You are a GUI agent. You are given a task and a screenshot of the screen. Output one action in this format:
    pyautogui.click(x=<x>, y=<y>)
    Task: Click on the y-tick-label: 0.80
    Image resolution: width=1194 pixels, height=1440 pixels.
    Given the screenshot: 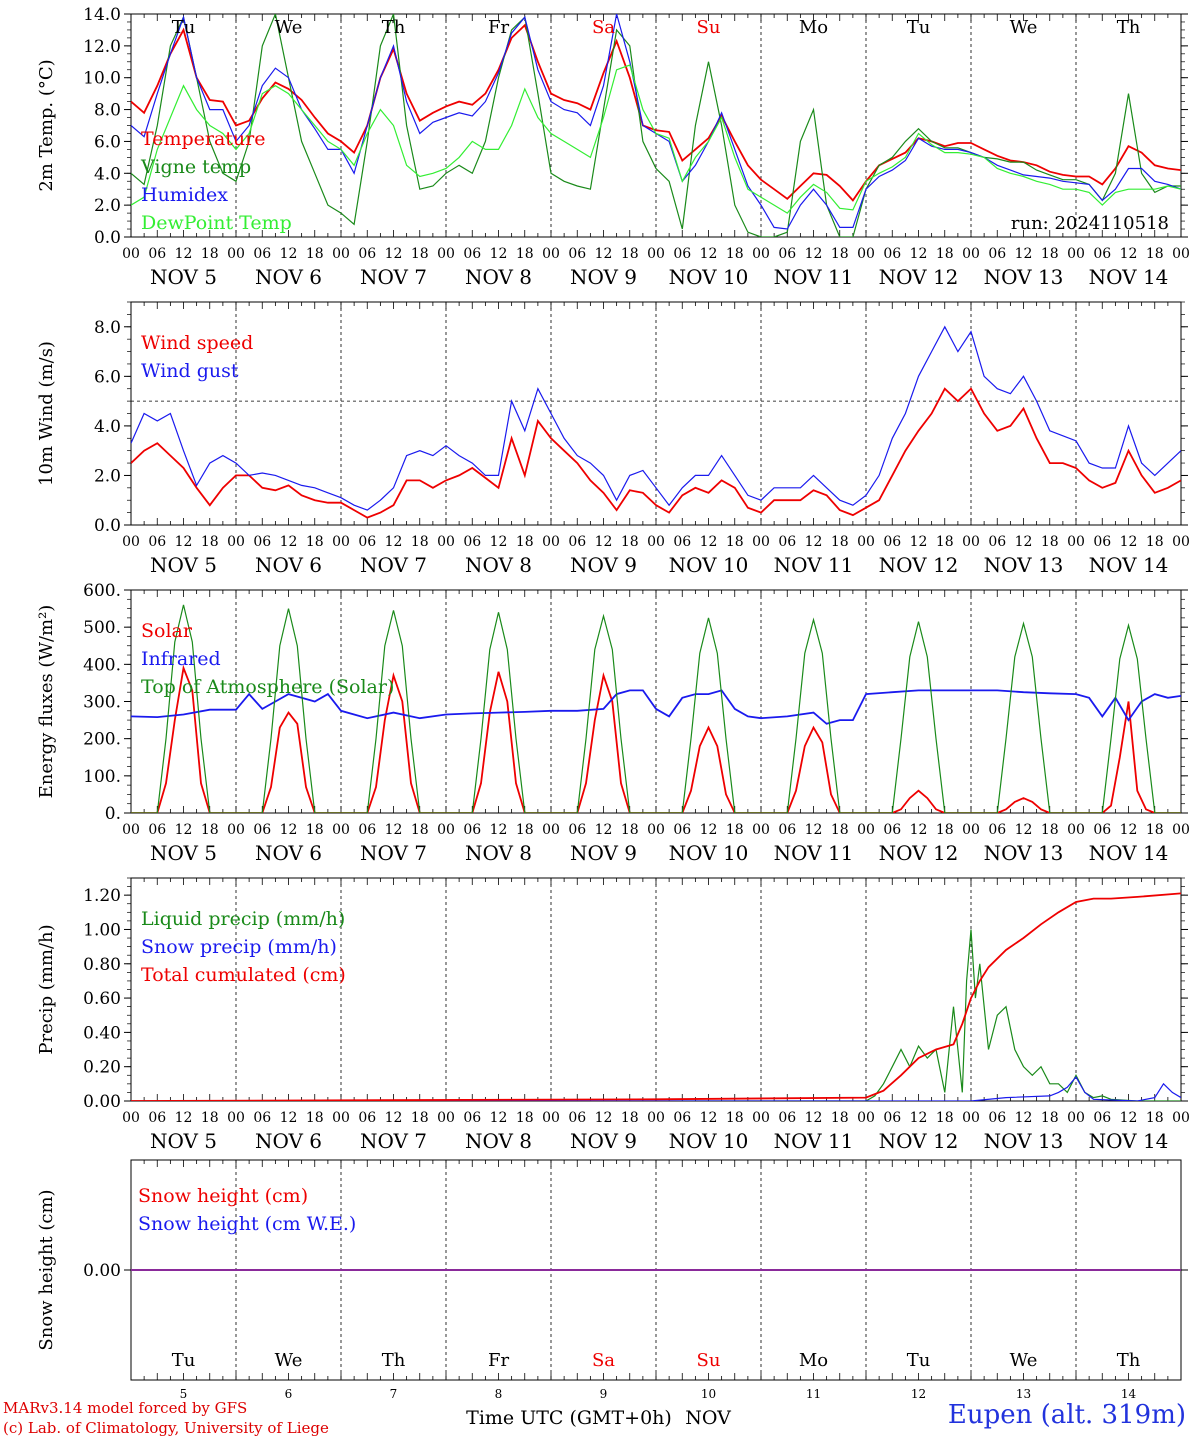 What is the action you would take?
    pyautogui.click(x=102, y=965)
    